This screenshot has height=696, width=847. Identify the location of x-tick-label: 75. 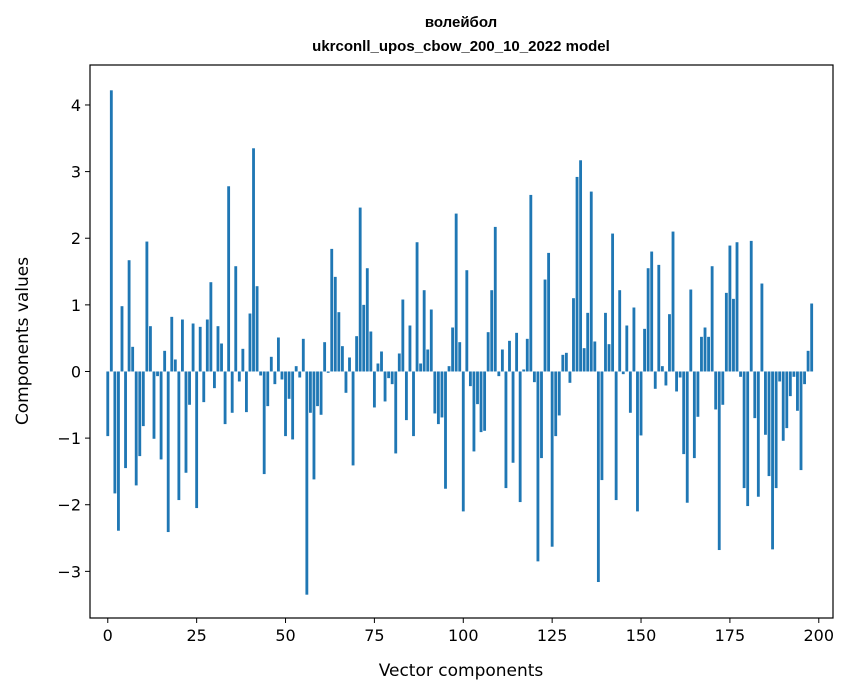
(374, 635).